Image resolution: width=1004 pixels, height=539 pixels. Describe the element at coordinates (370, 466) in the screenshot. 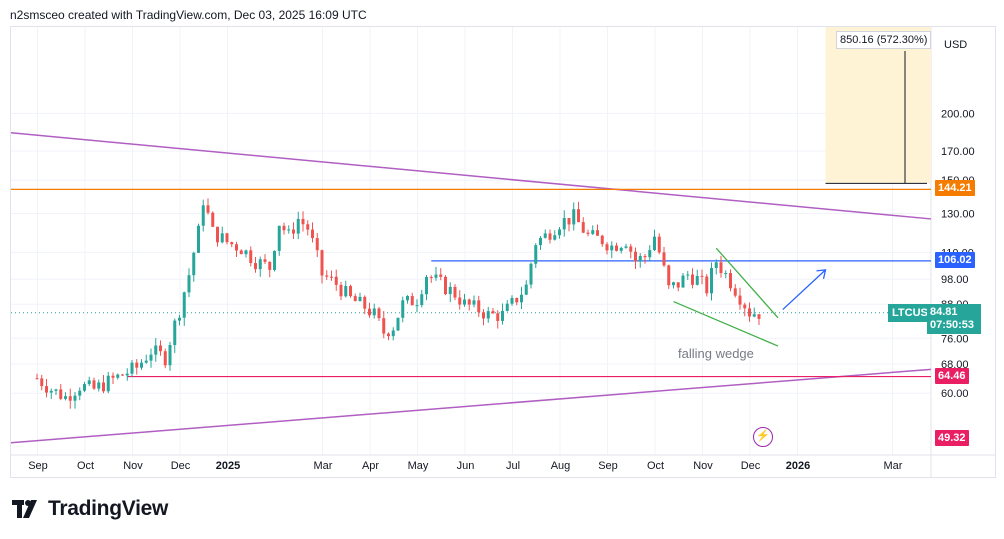

I see `time-tick-label: Apr` at that location.